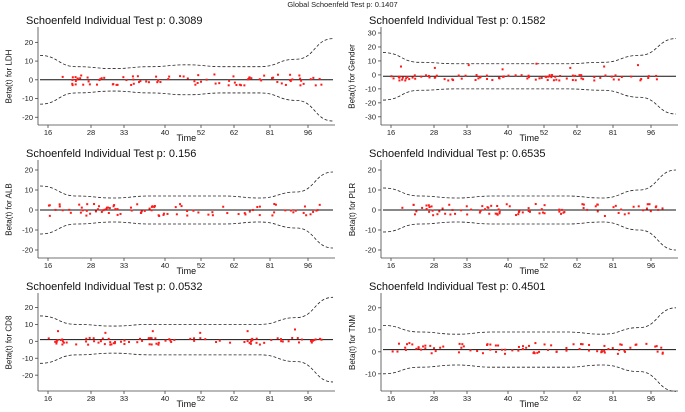 The image size is (685, 412). I want to click on y-tick-label: 10, so click(372, 329).